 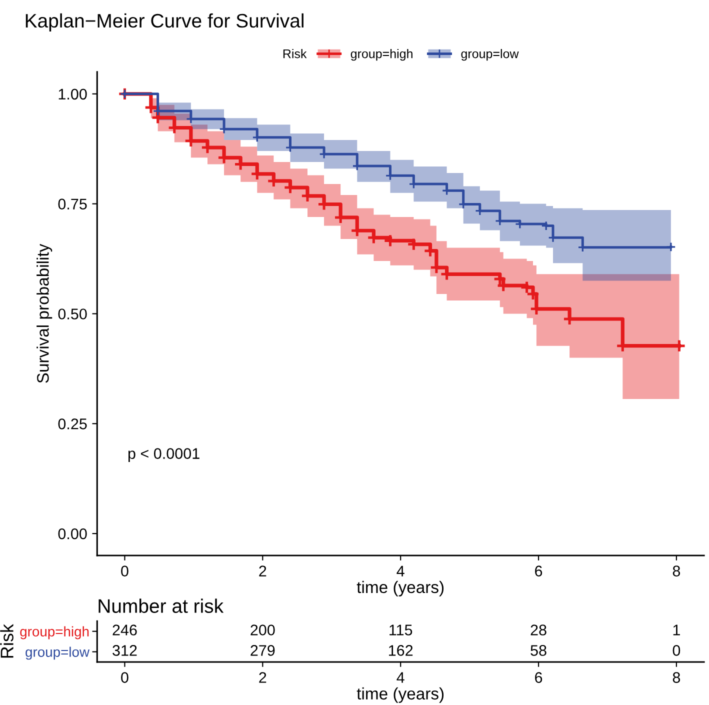 What do you see at coordinates (54, 633) in the screenshot?
I see `y-tick-label: group=high` at bounding box center [54, 633].